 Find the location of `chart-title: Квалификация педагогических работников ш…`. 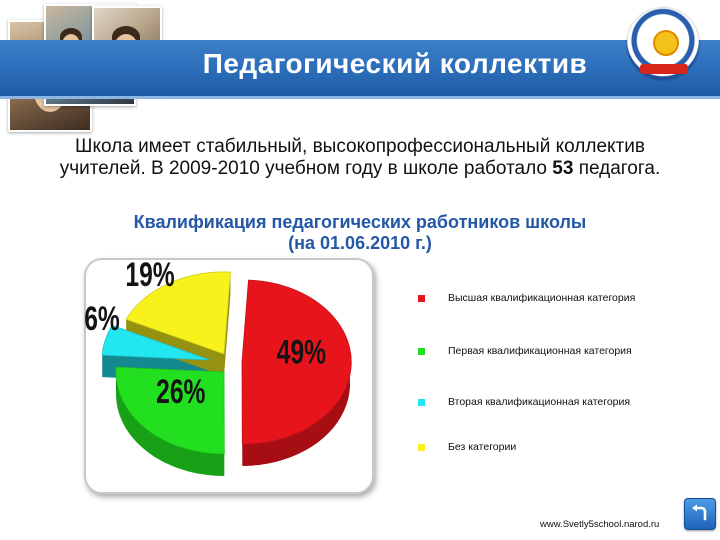

chart-title: Квалификация педагогических работников ш… is located at coordinates (360, 222).